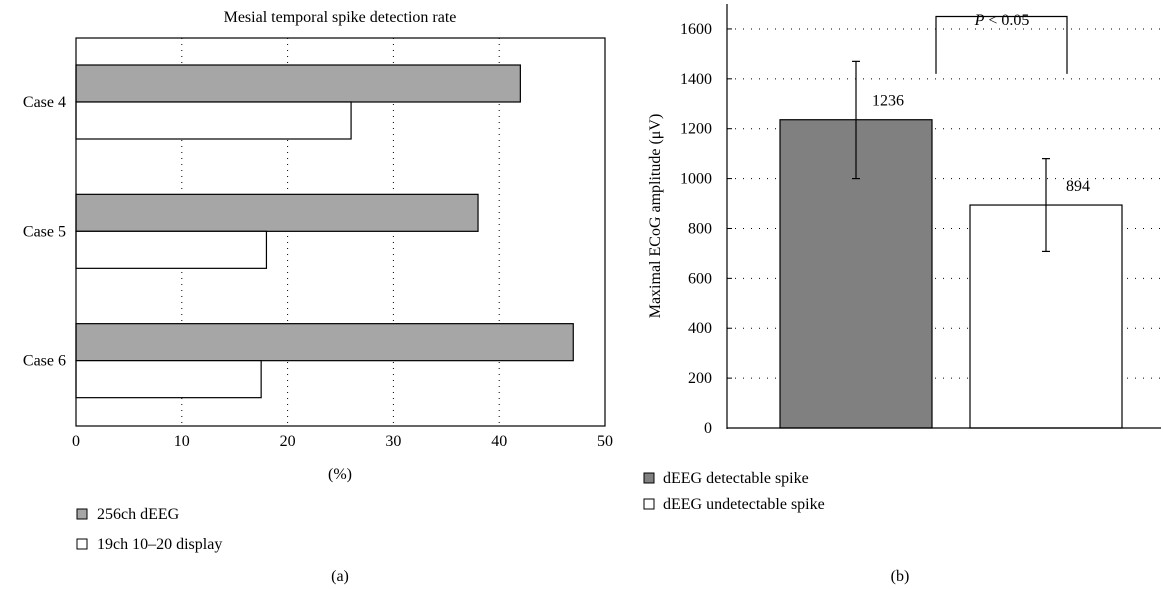 The height and width of the screenshot is (589, 1163). Describe the element at coordinates (700, 228) in the screenshot. I see `y-tick-label-800: 800` at that location.